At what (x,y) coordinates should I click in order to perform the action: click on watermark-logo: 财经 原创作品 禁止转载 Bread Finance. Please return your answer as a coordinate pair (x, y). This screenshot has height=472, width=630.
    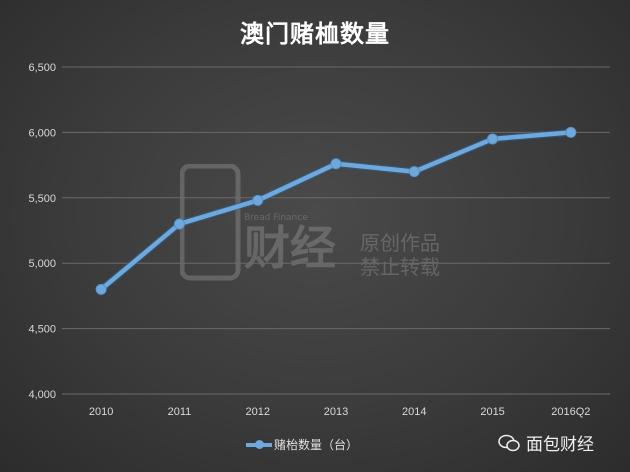
    Looking at the image, I should click on (329, 225).